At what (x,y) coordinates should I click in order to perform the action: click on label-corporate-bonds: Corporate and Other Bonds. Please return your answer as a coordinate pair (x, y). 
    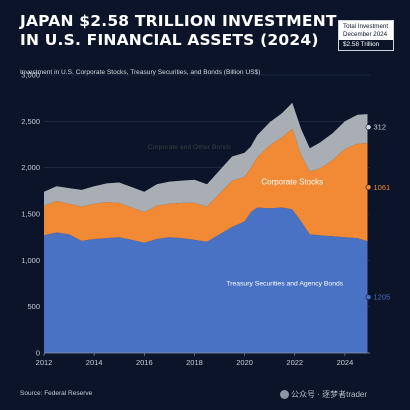
    Looking at the image, I should click on (190, 147).